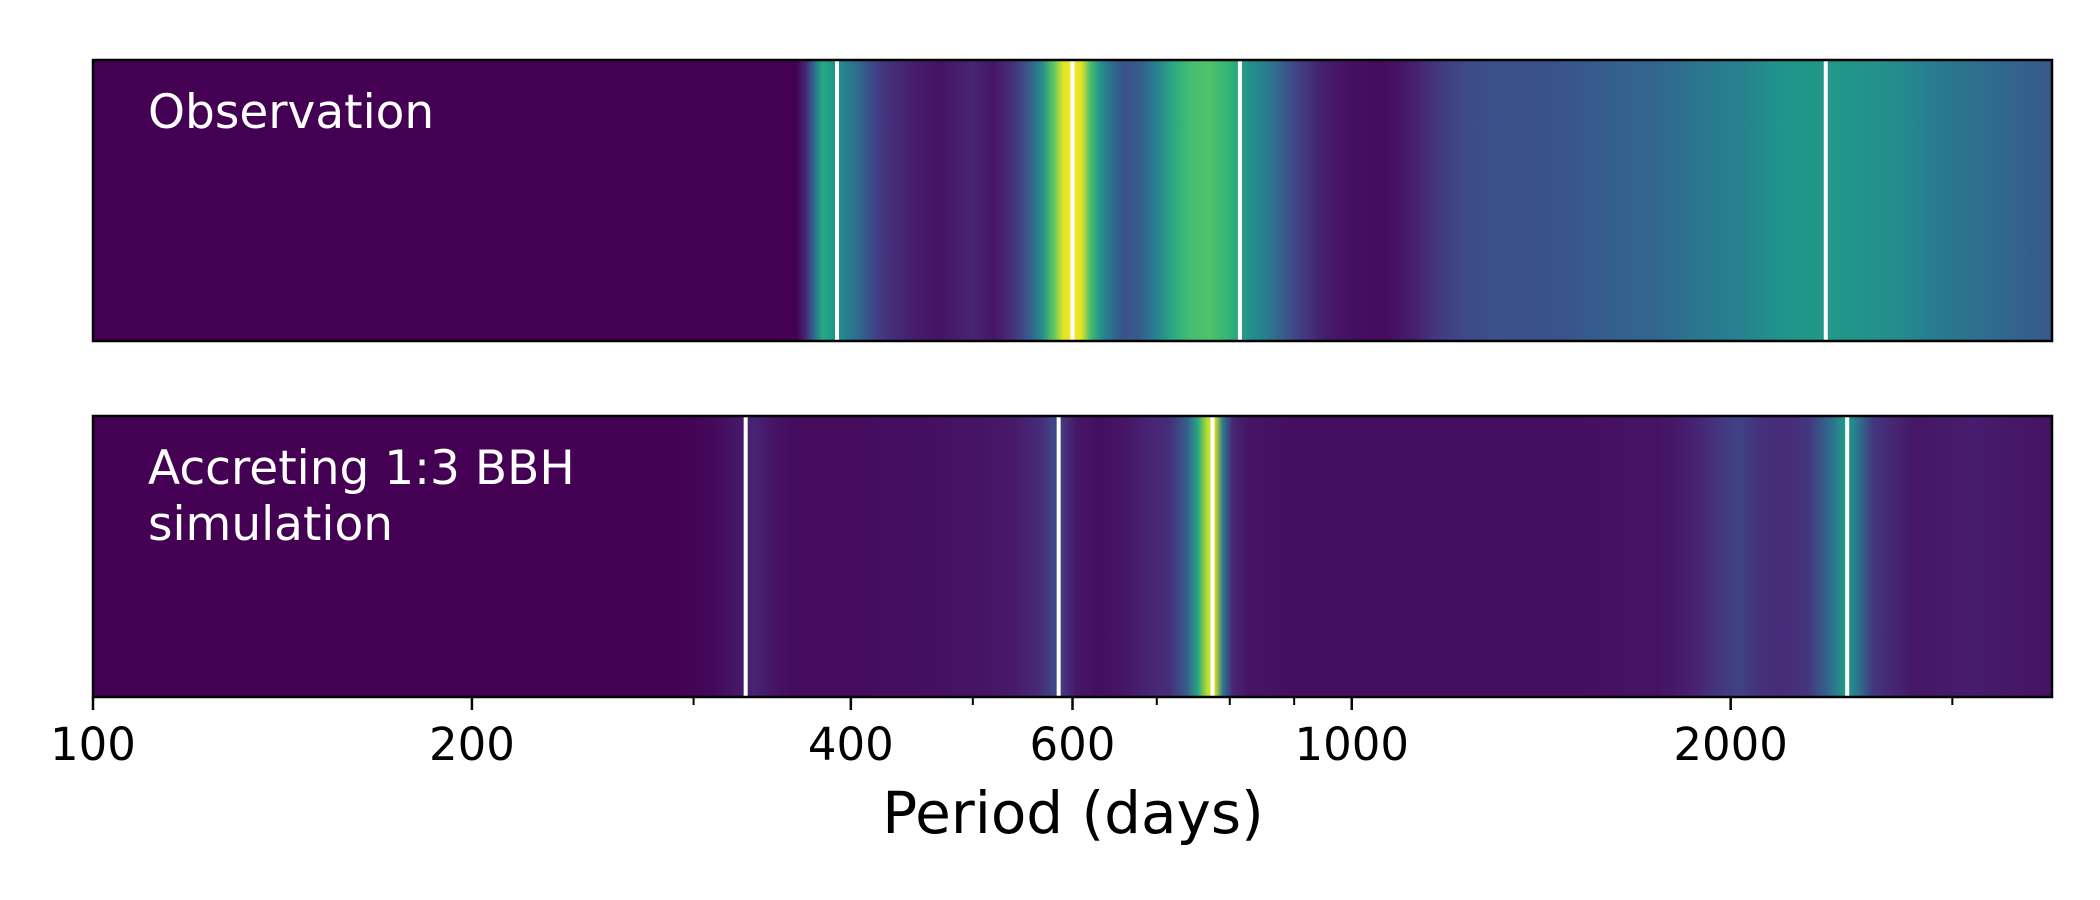  What do you see at coordinates (291, 112) in the screenshot?
I see `panel-label: Observation` at bounding box center [291, 112].